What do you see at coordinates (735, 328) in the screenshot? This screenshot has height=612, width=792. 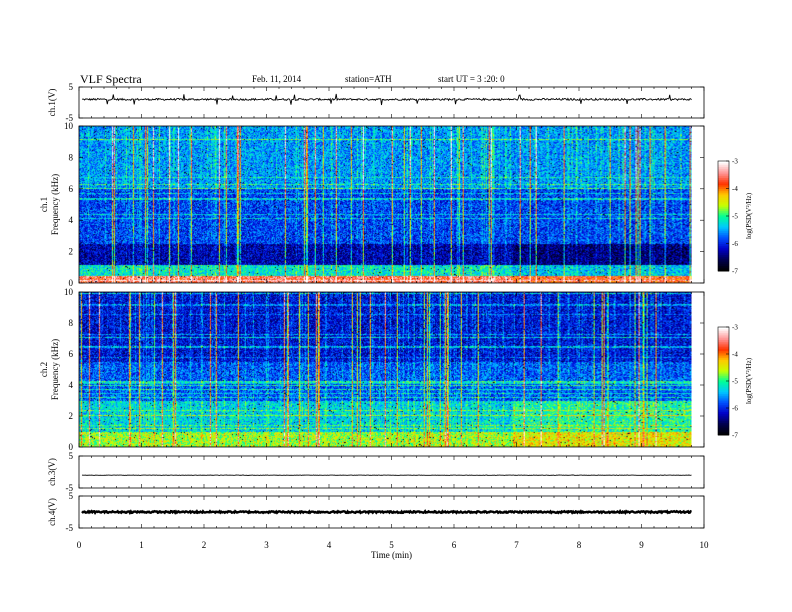 I see `ch2-spectrogram-colorbar-tick-label: -3` at bounding box center [735, 328].